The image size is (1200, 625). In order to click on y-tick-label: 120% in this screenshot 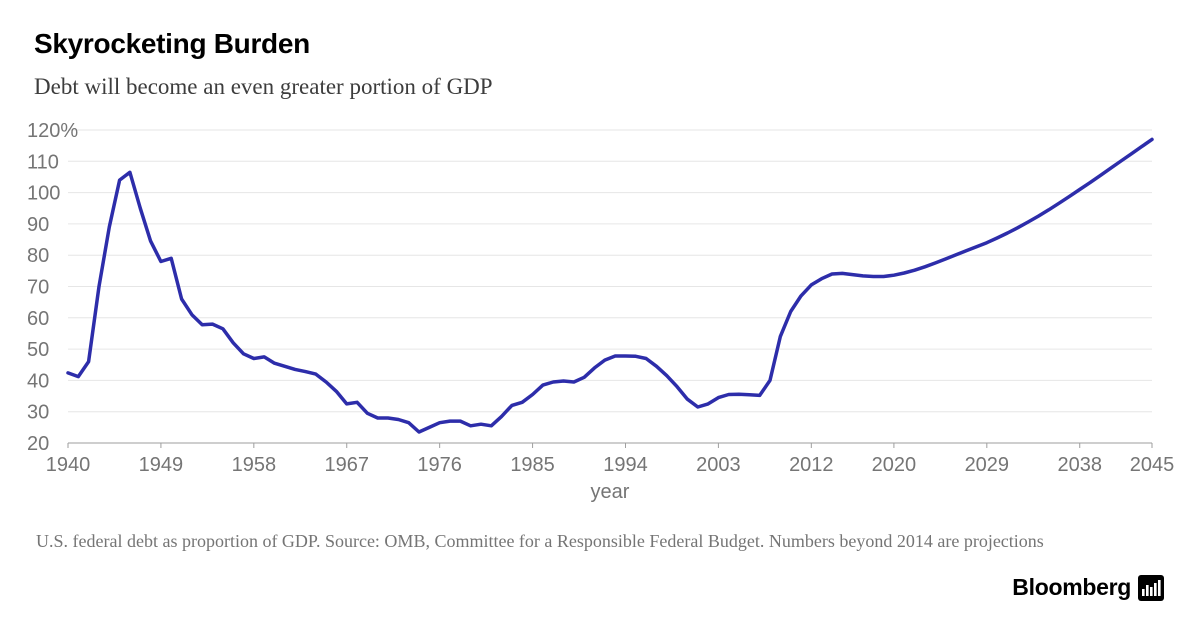, I will do `click(52, 131)`.